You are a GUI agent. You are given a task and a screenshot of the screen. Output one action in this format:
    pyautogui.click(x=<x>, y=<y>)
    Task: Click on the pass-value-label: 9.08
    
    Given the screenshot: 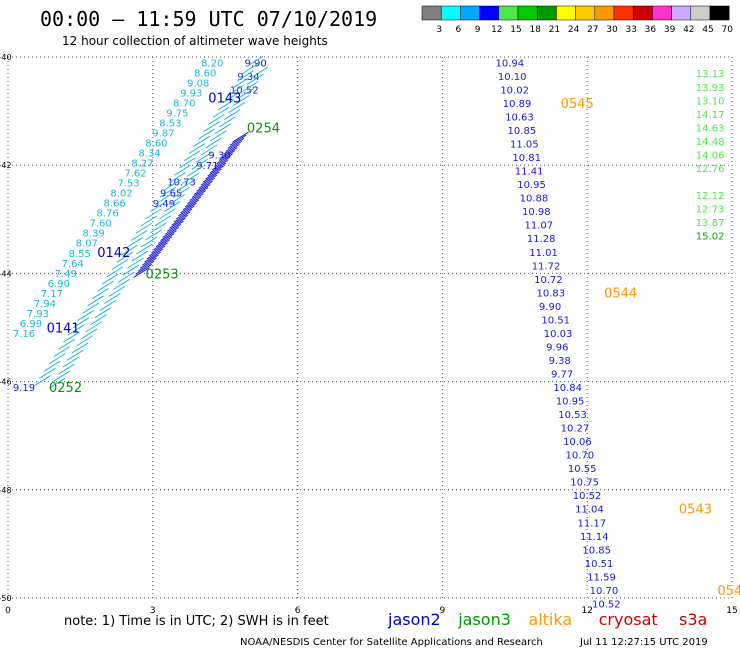 What is the action you would take?
    pyautogui.click(x=198, y=83)
    